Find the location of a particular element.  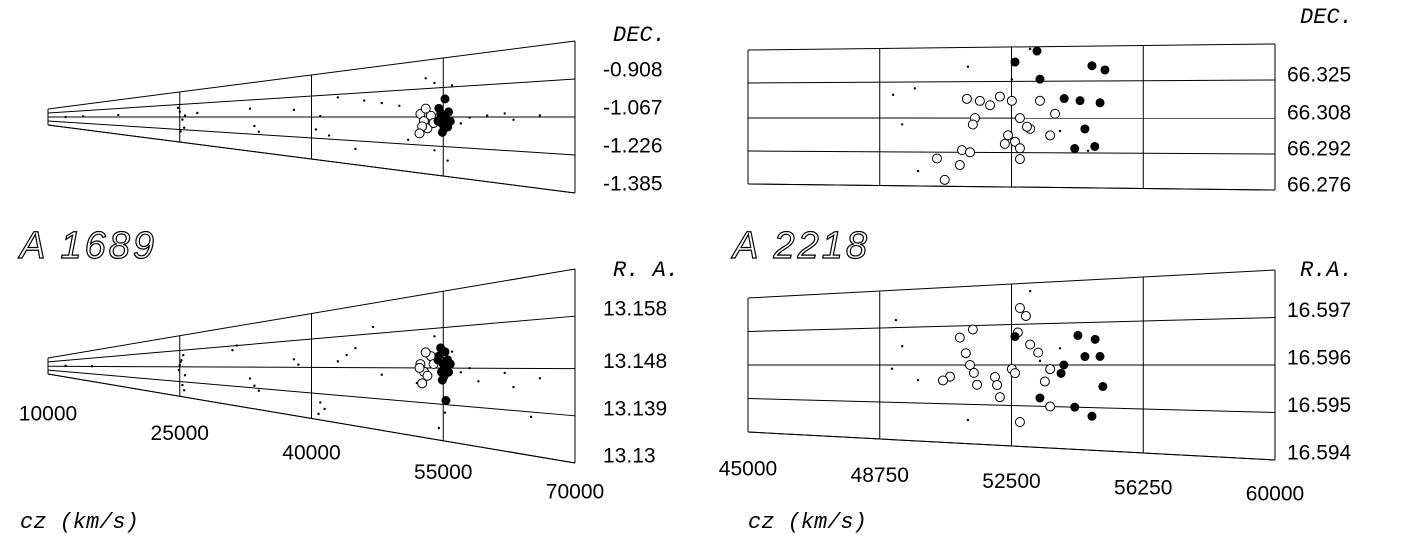

y-axis-label: R. A. is located at coordinates (646, 270).